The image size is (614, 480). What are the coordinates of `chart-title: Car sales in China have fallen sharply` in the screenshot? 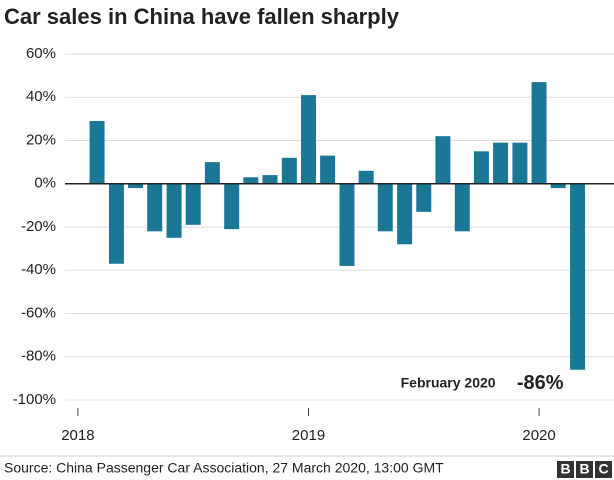 It's located at (202, 16).